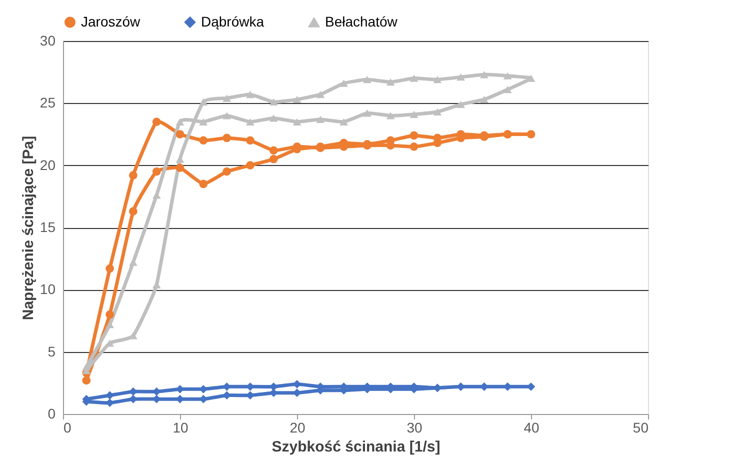  What do you see at coordinates (298, 428) in the screenshot?
I see `x-tick-label: 20` at bounding box center [298, 428].